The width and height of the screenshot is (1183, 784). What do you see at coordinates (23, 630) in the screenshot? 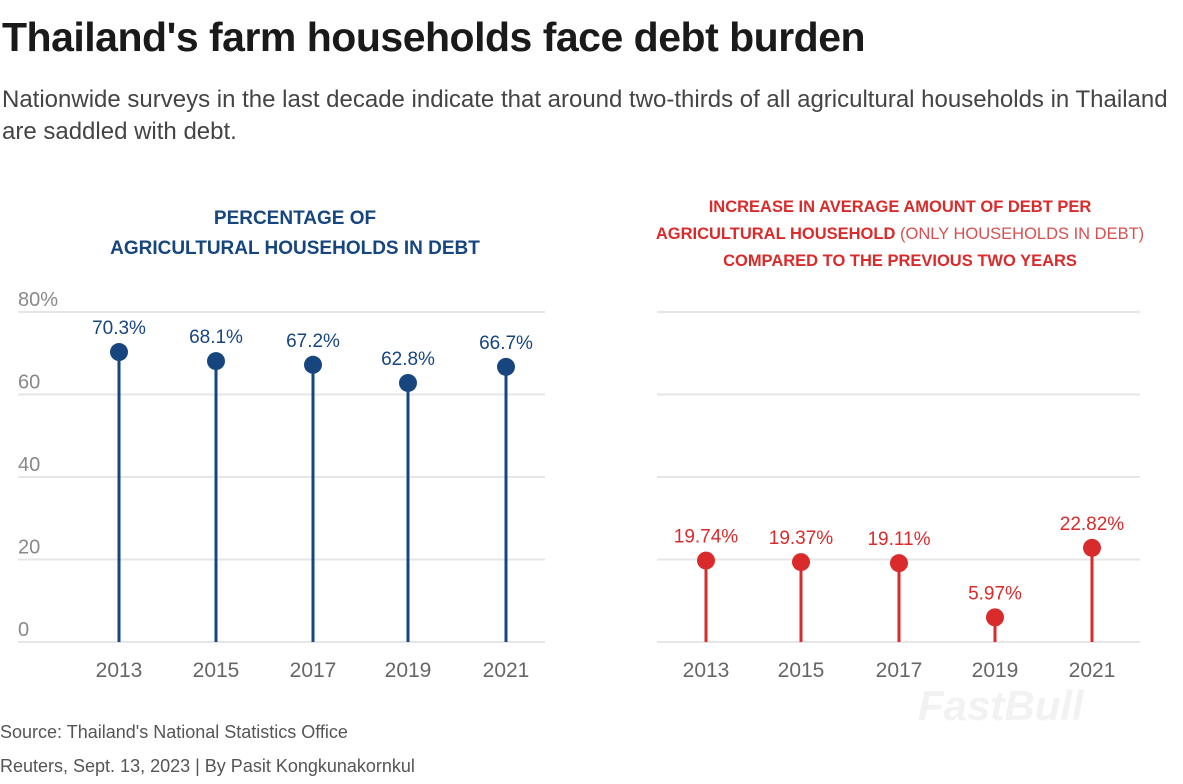
I see `left-ytick-label: 0` at bounding box center [23, 630].